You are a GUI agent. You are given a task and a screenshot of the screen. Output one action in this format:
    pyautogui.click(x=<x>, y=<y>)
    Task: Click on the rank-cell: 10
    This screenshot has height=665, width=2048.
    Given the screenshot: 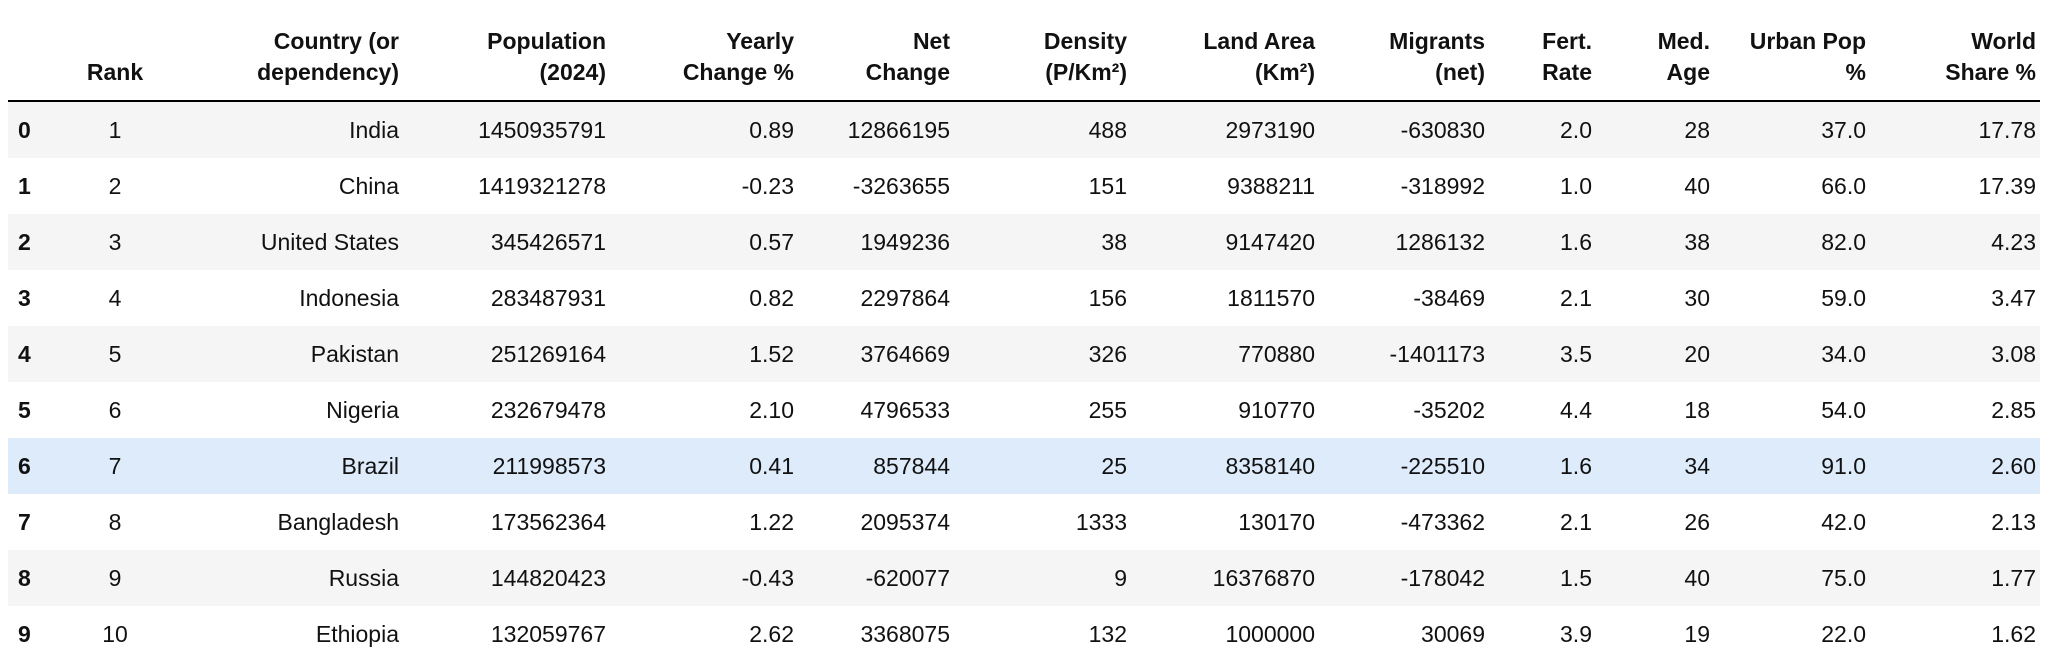 What is the action you would take?
    pyautogui.click(x=115, y=633)
    